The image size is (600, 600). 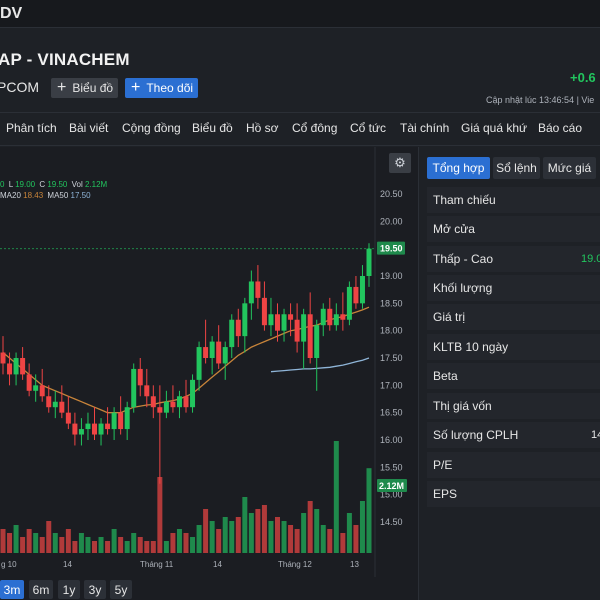 What do you see at coordinates (69, 589) in the screenshot?
I see `range-1y-button: 1y` at bounding box center [69, 589].